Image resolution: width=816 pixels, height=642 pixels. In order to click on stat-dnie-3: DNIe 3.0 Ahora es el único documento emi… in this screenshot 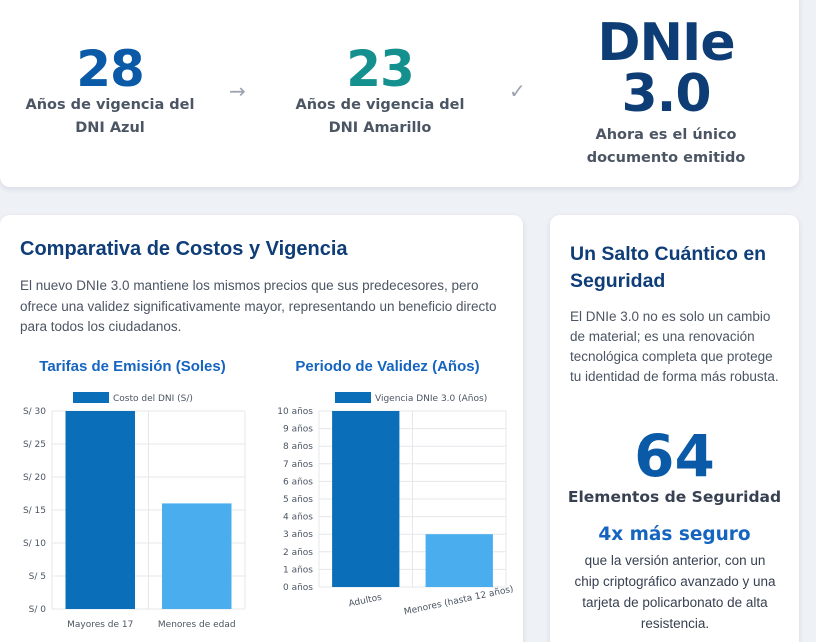, I will do `click(666, 91)`.